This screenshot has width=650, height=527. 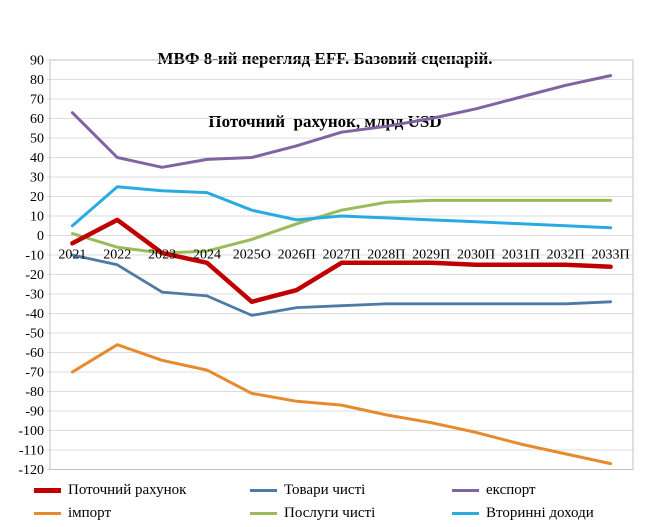 What do you see at coordinates (31, 470) in the screenshot?
I see `y-axis-label: -120` at bounding box center [31, 470].